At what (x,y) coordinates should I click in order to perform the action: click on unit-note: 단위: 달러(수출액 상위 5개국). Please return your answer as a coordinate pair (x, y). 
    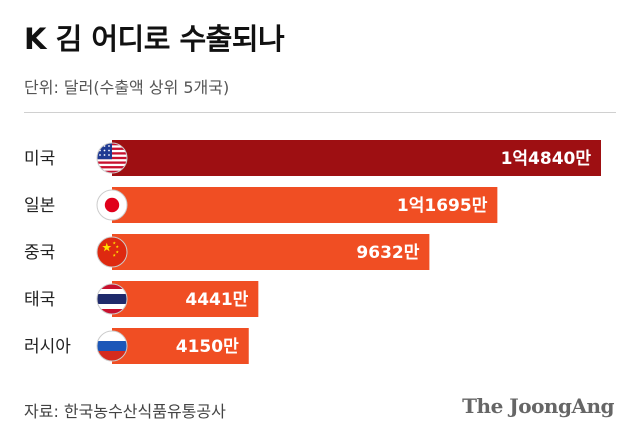
    Looking at the image, I should click on (127, 87).